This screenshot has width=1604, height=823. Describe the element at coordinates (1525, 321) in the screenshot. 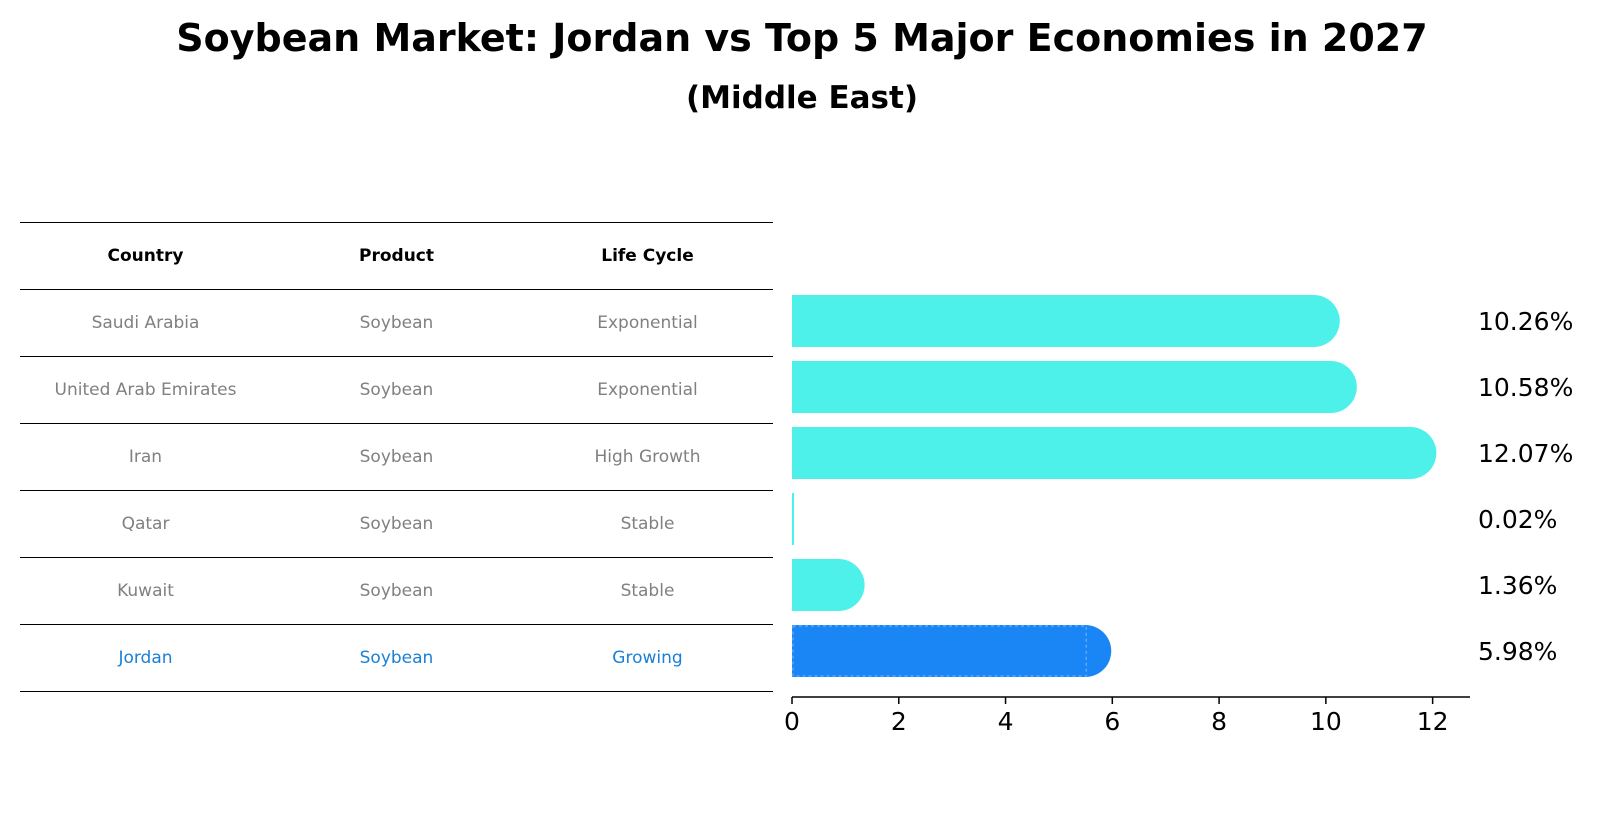

I see `bar-value-label: 10.26%` at that location.